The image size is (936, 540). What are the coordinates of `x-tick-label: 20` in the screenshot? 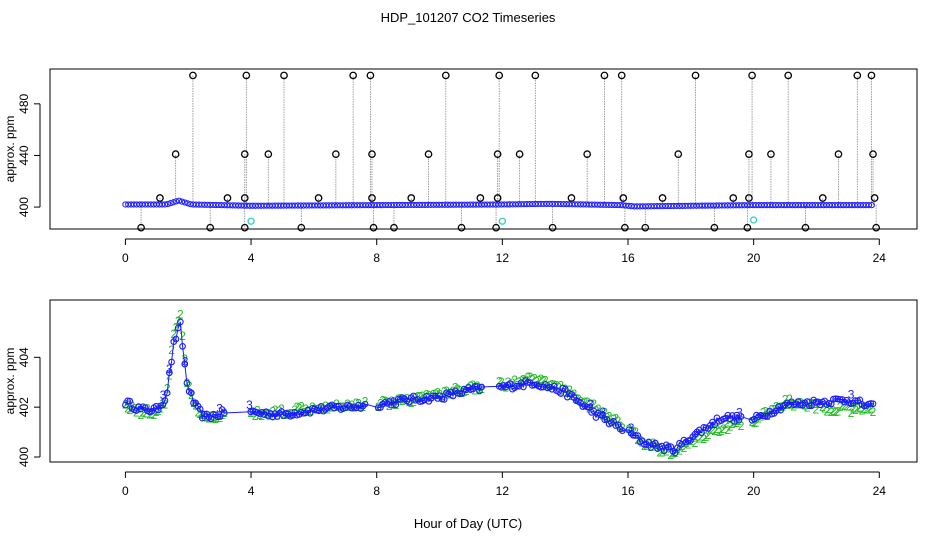 It's located at (754, 258).